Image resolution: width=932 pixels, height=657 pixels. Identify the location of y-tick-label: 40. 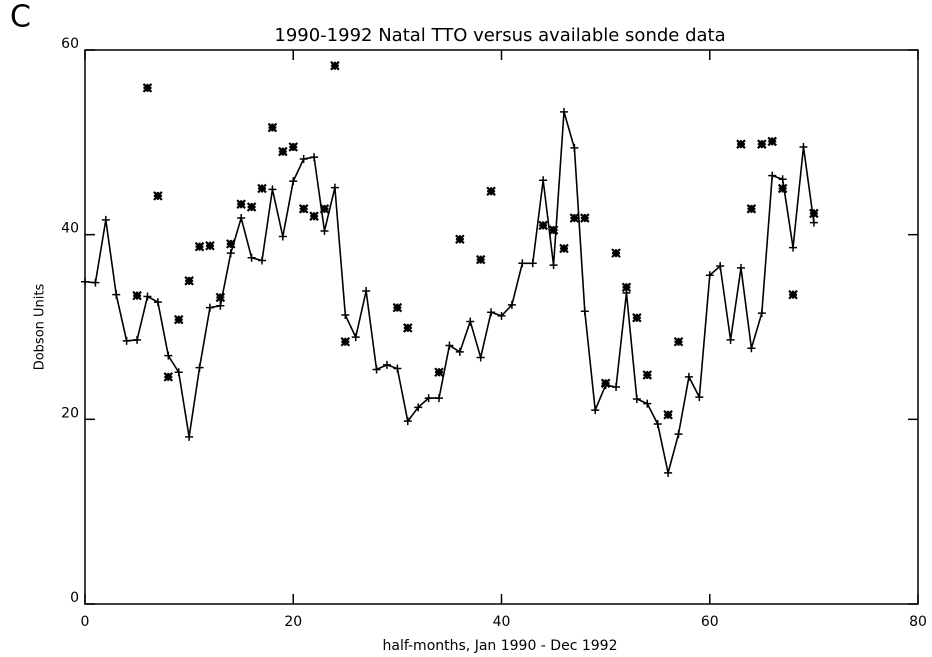
(70, 229).